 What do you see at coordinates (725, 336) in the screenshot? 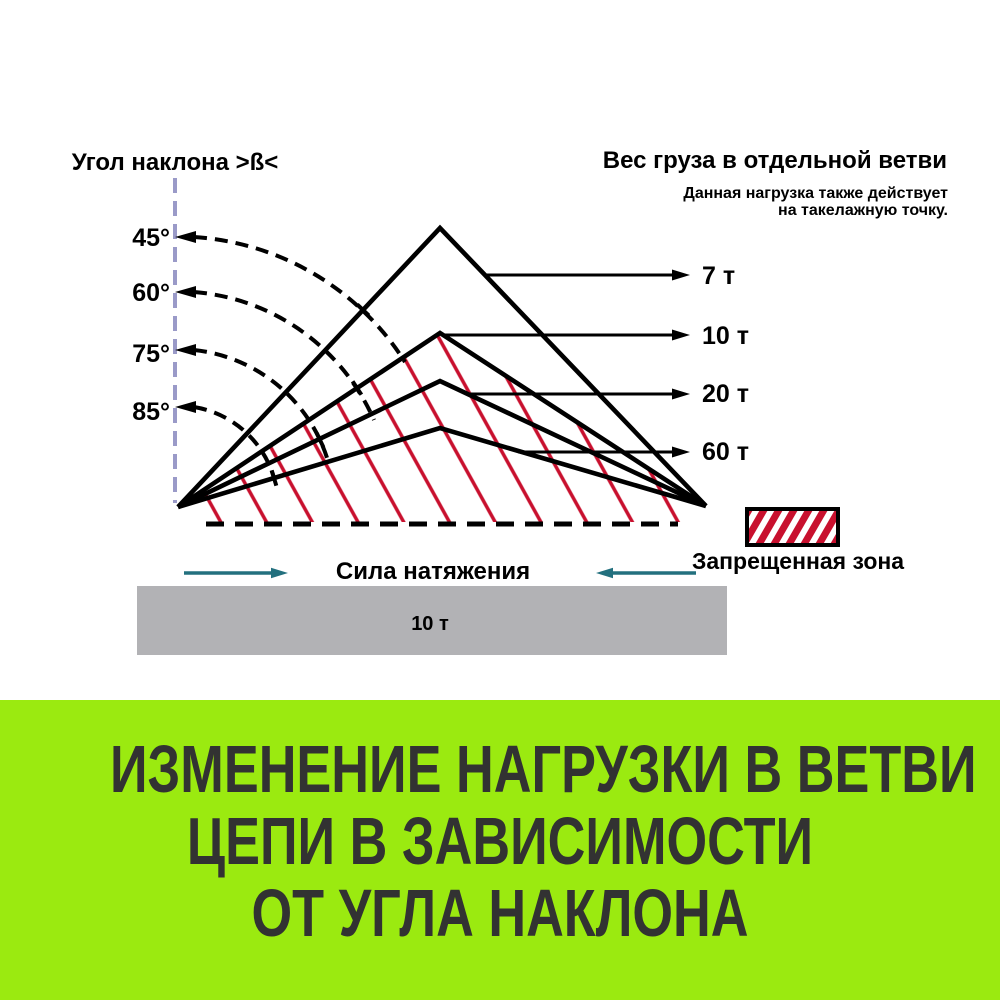
I see `load-label-10t: 10 т` at bounding box center [725, 336].